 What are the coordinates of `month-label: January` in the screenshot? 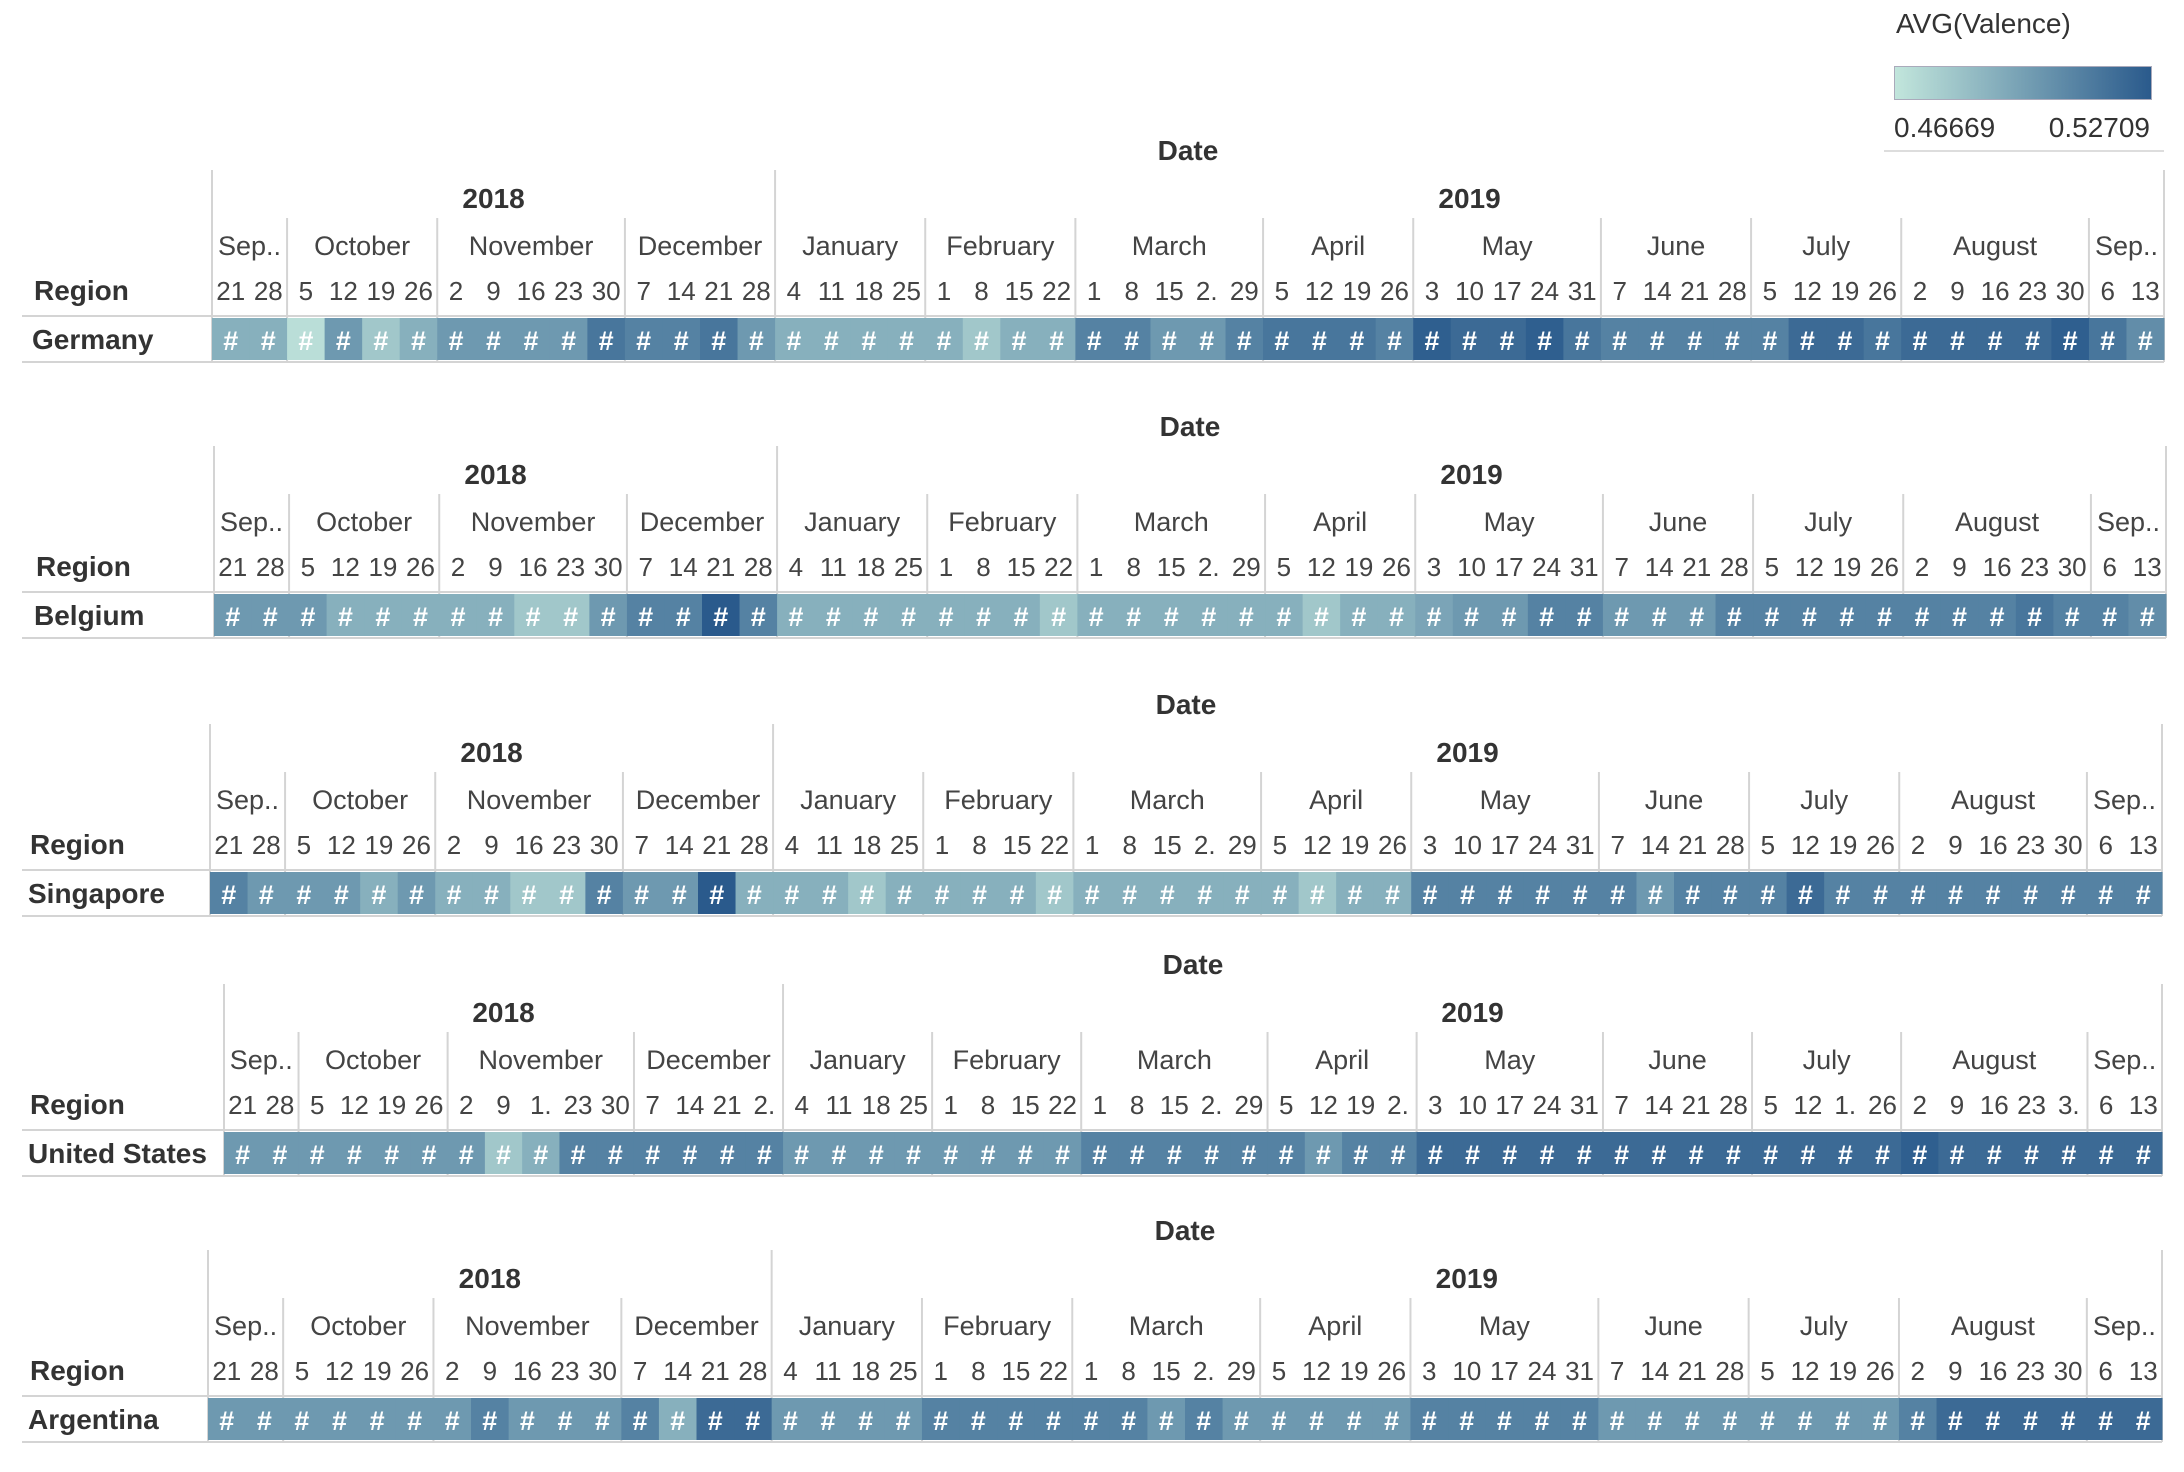 It's located at (848, 800).